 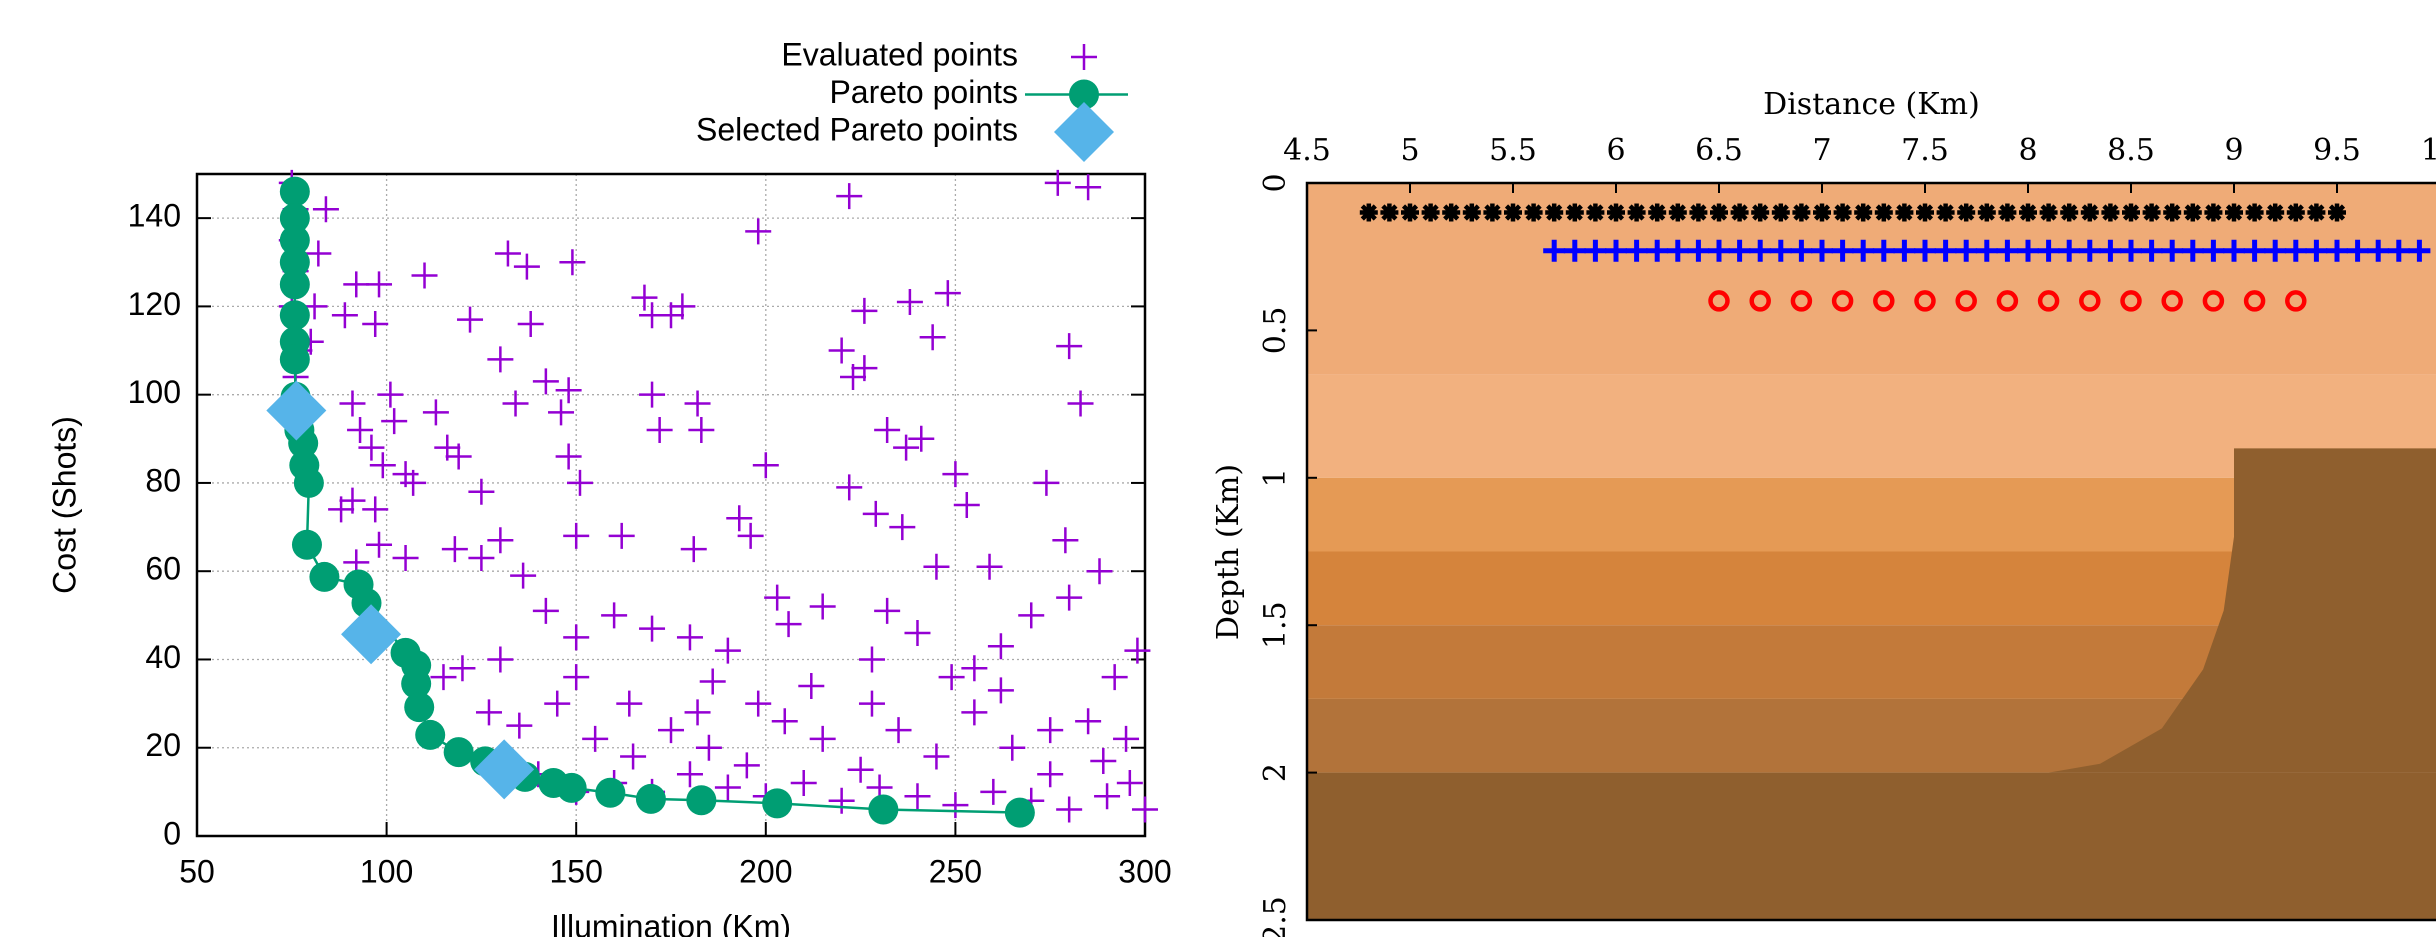 What do you see at coordinates (1871, 846) in the screenshot?
I see `layer` at bounding box center [1871, 846].